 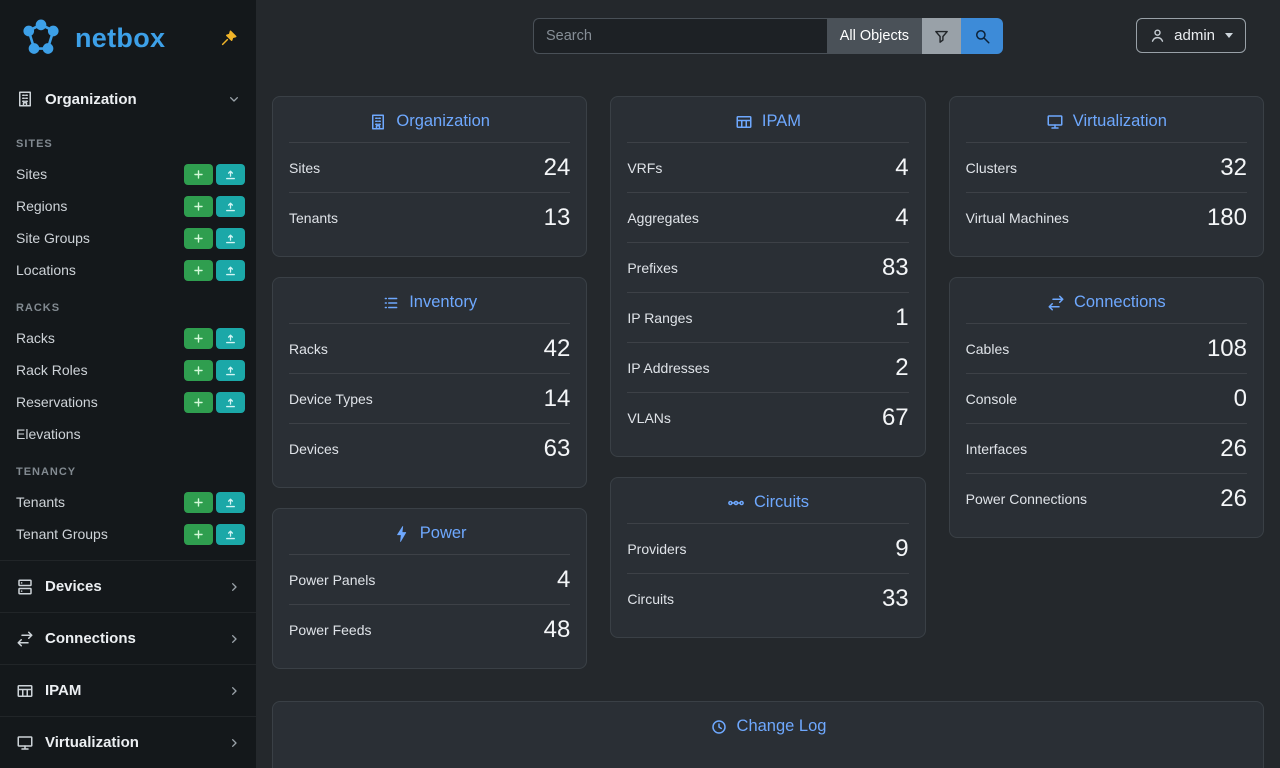 I want to click on stat-row-console: Console 0, so click(x=1106, y=398).